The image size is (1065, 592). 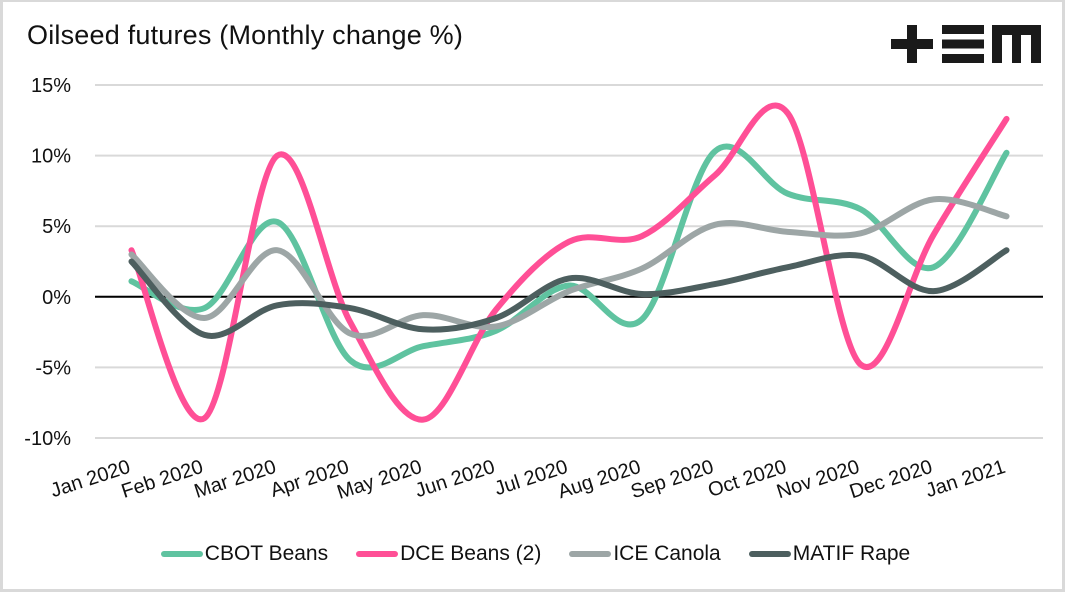 I want to click on x-tick-label: Dec 2020, so click(x=891, y=479).